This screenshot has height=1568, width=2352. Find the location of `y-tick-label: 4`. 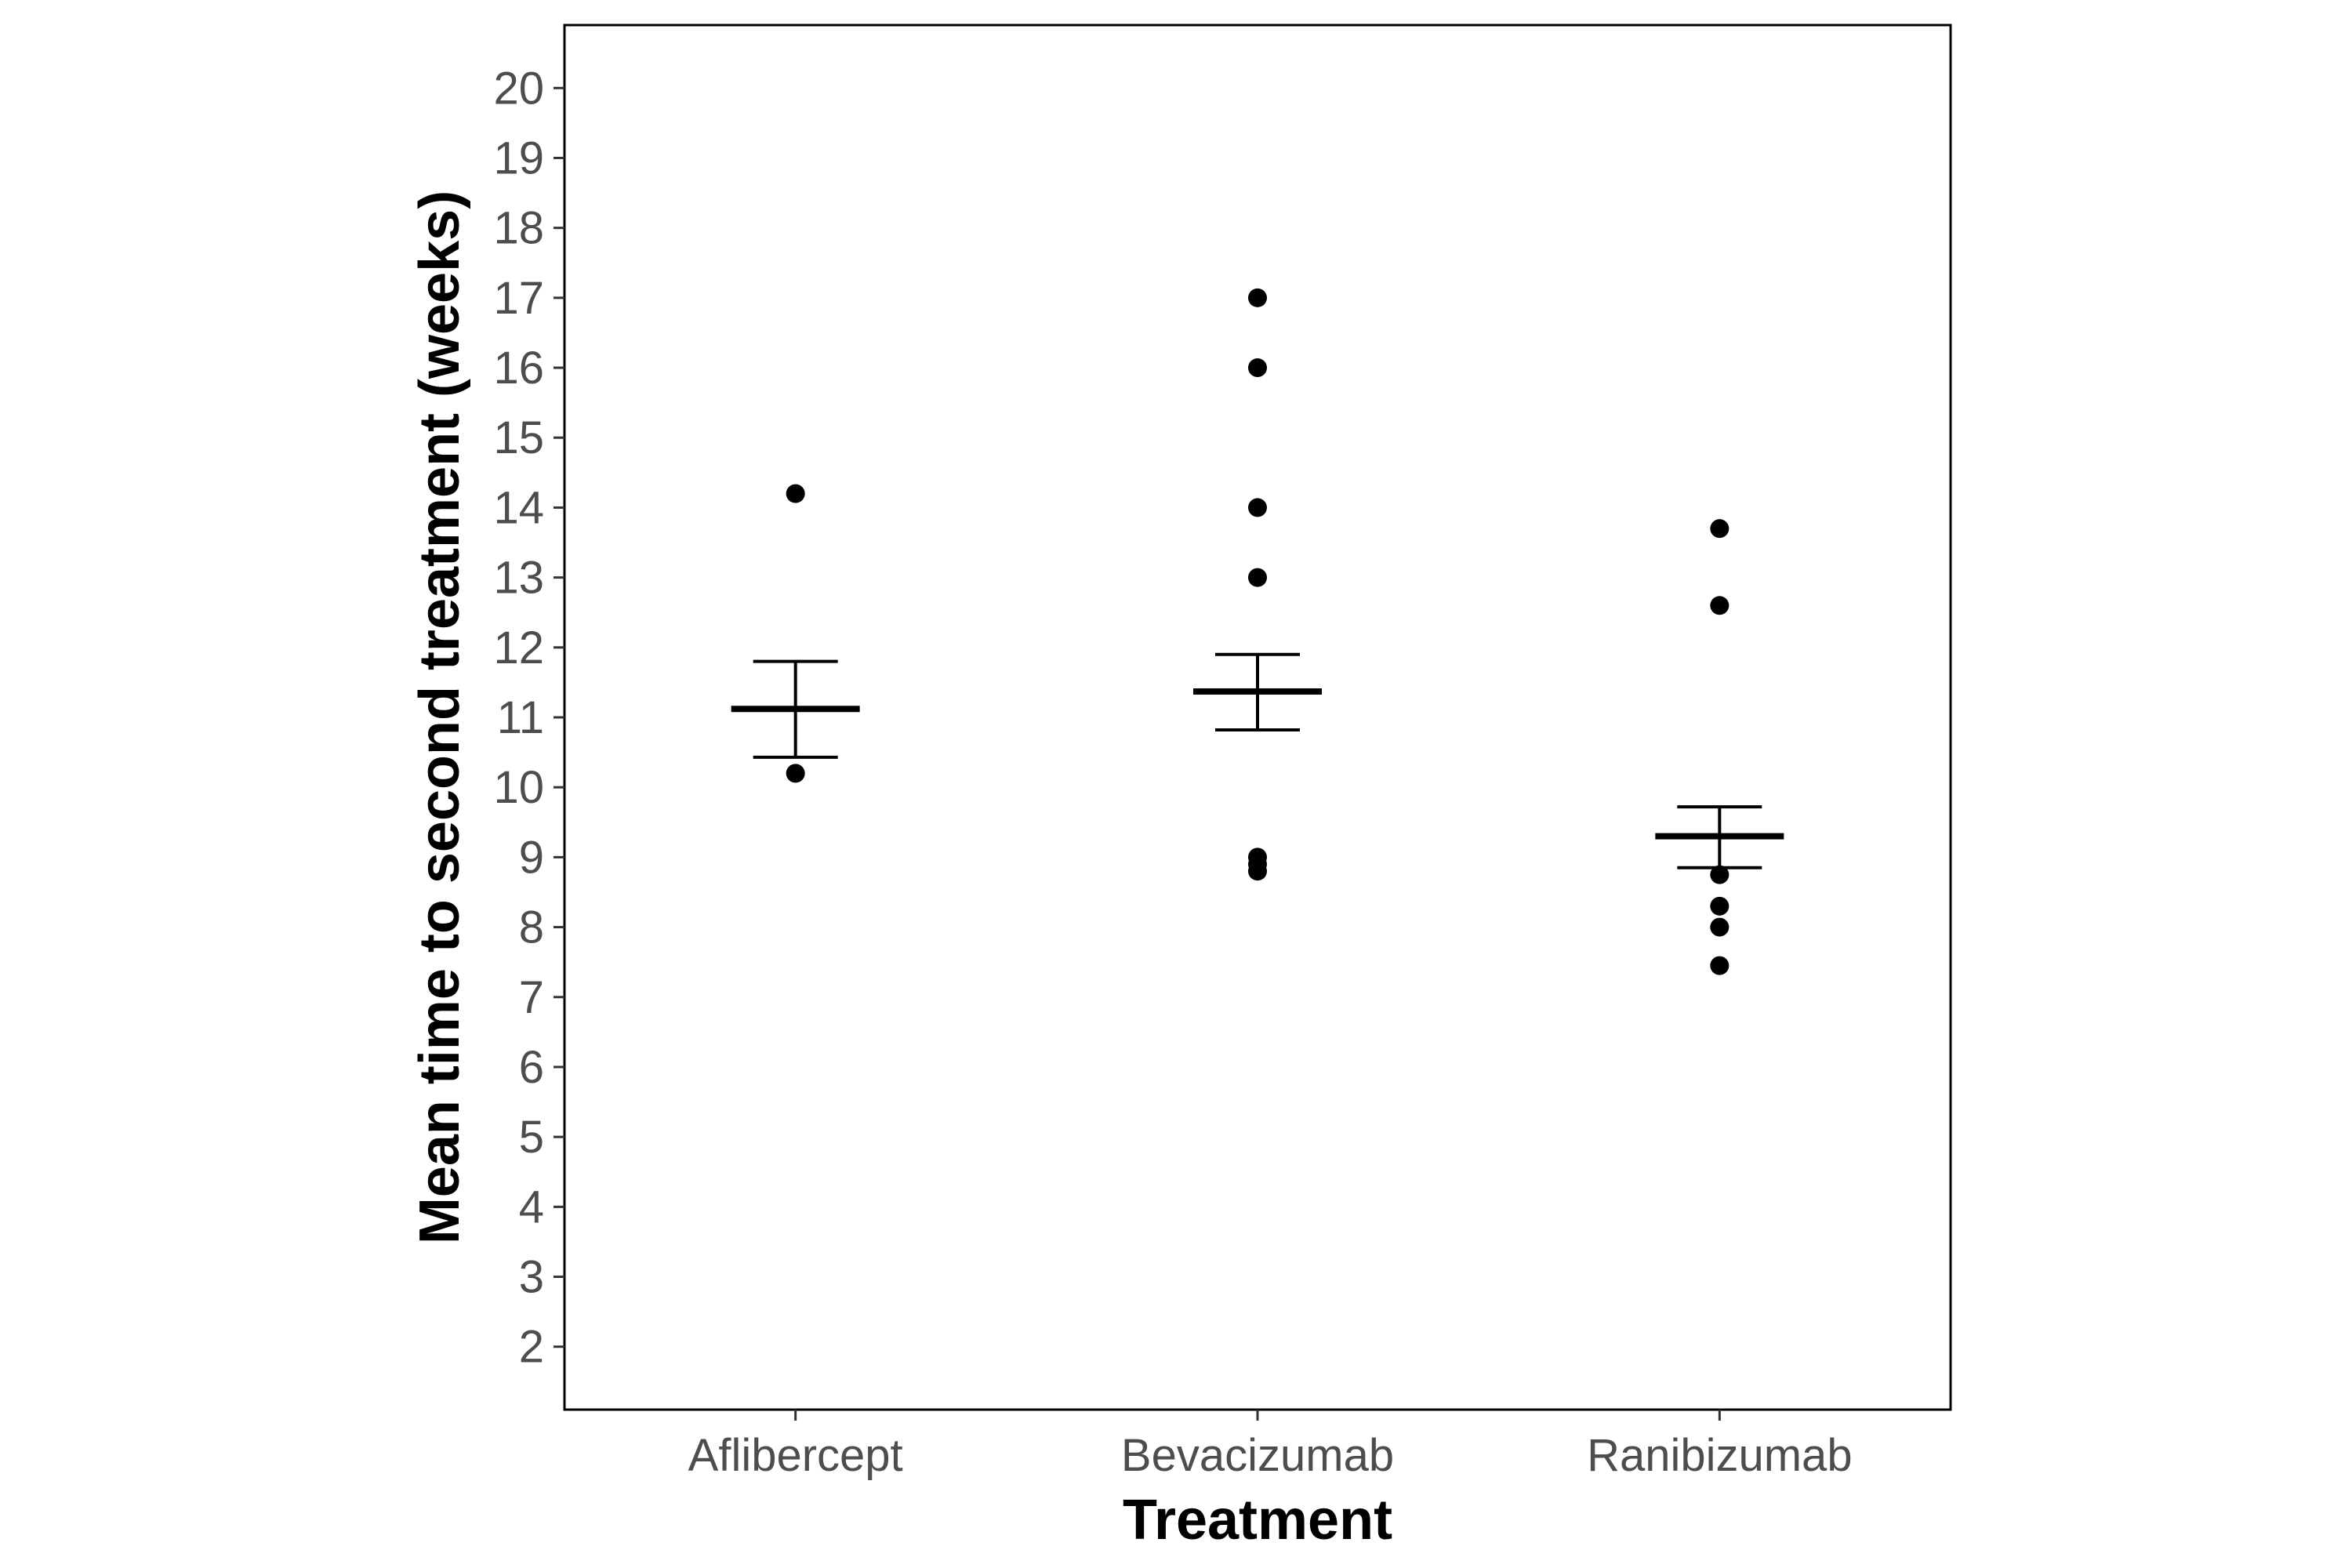

y-tick-label: 4 is located at coordinates (531, 1206).